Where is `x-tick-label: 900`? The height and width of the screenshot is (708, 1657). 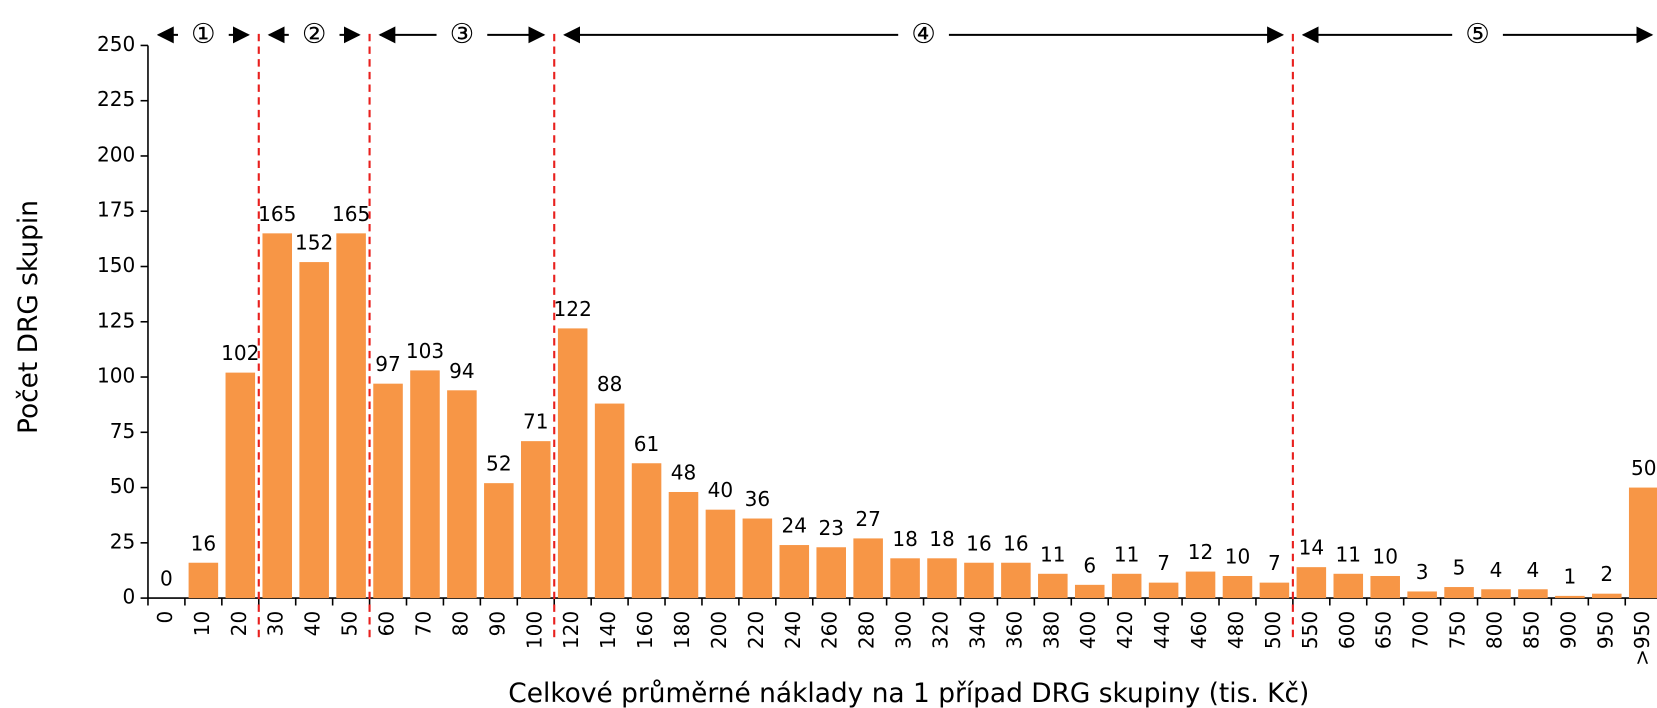 x-tick-label: 900 is located at coordinates (1568, 630).